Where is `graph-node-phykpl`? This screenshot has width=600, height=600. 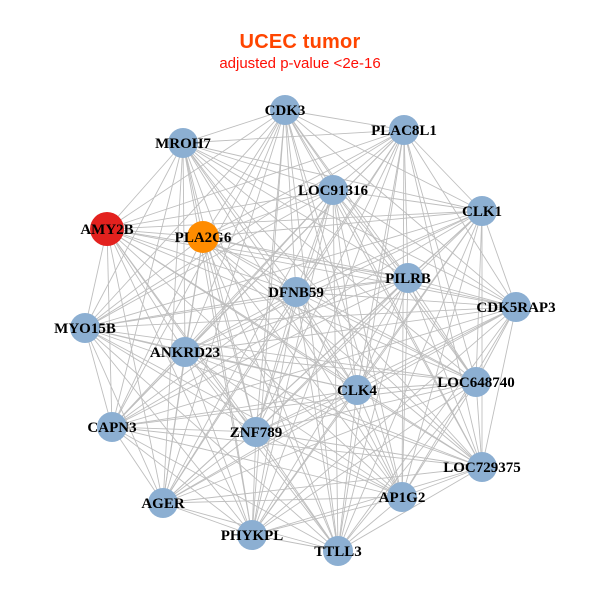
graph-node-phykpl is located at coordinates (252, 535).